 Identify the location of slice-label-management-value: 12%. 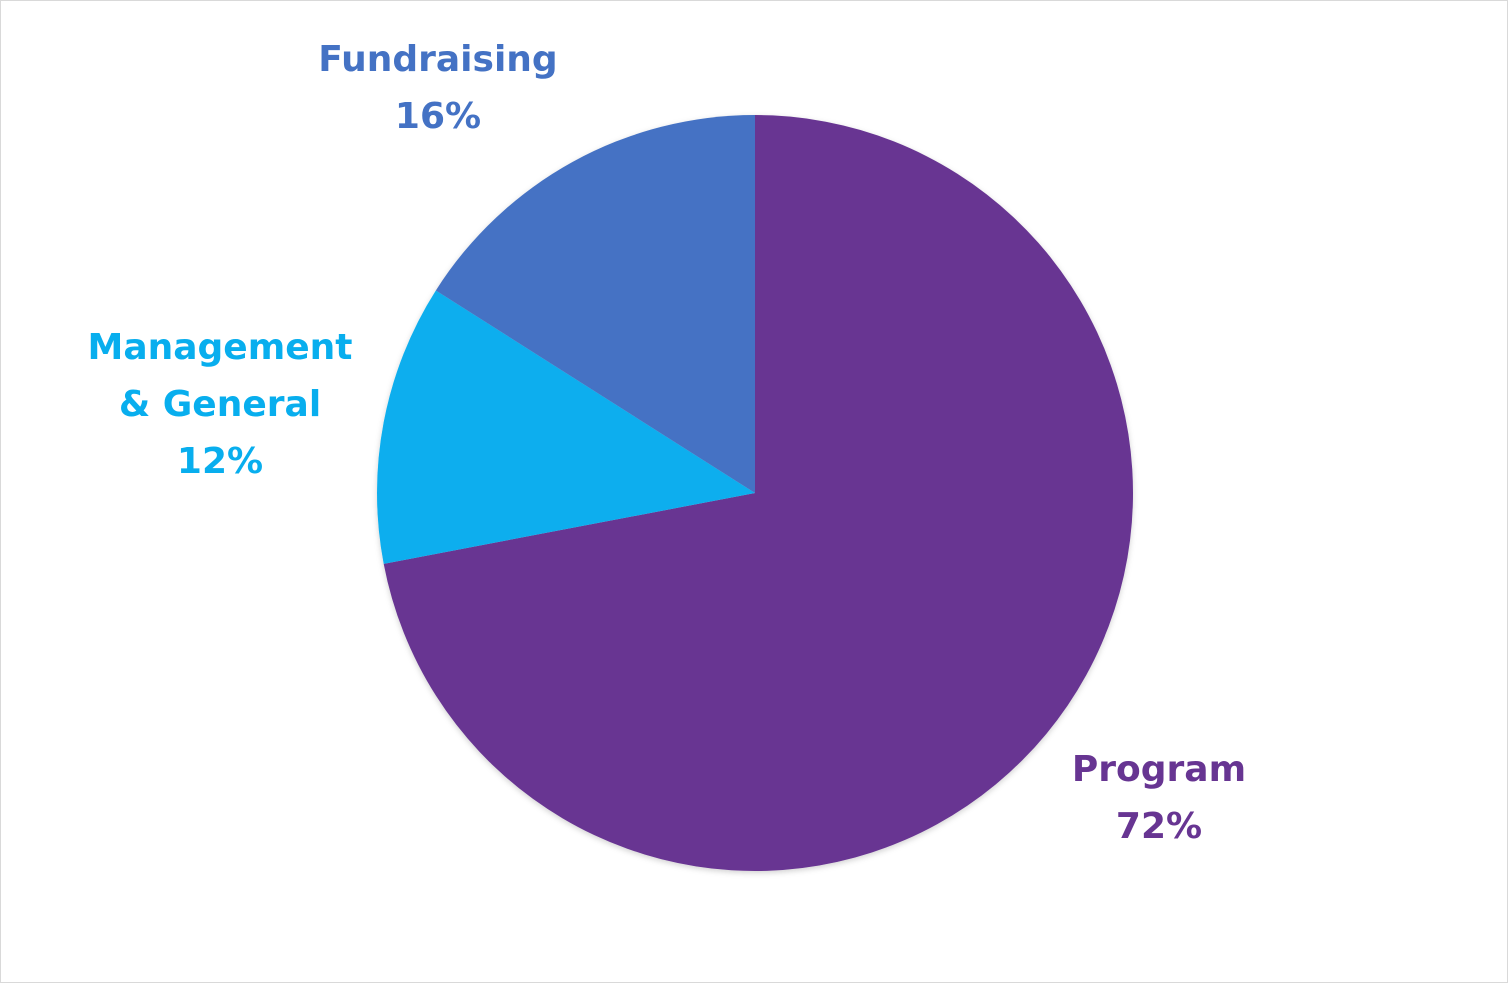
(220, 461).